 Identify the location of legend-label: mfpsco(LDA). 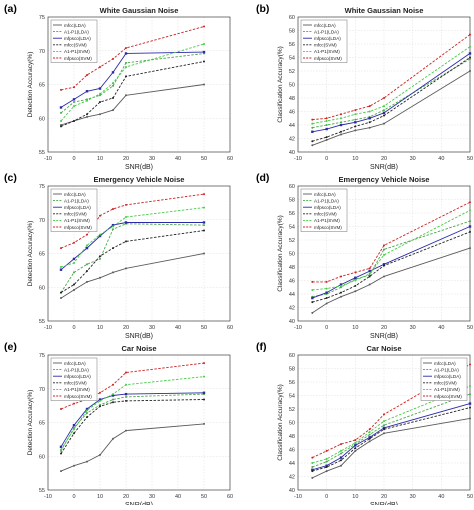
(447, 376).